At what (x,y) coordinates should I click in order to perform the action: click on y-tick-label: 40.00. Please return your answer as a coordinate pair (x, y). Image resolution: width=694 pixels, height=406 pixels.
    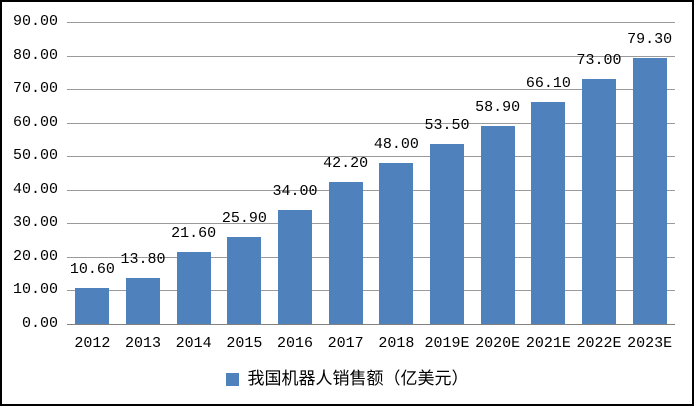
    Looking at the image, I should click on (35, 189).